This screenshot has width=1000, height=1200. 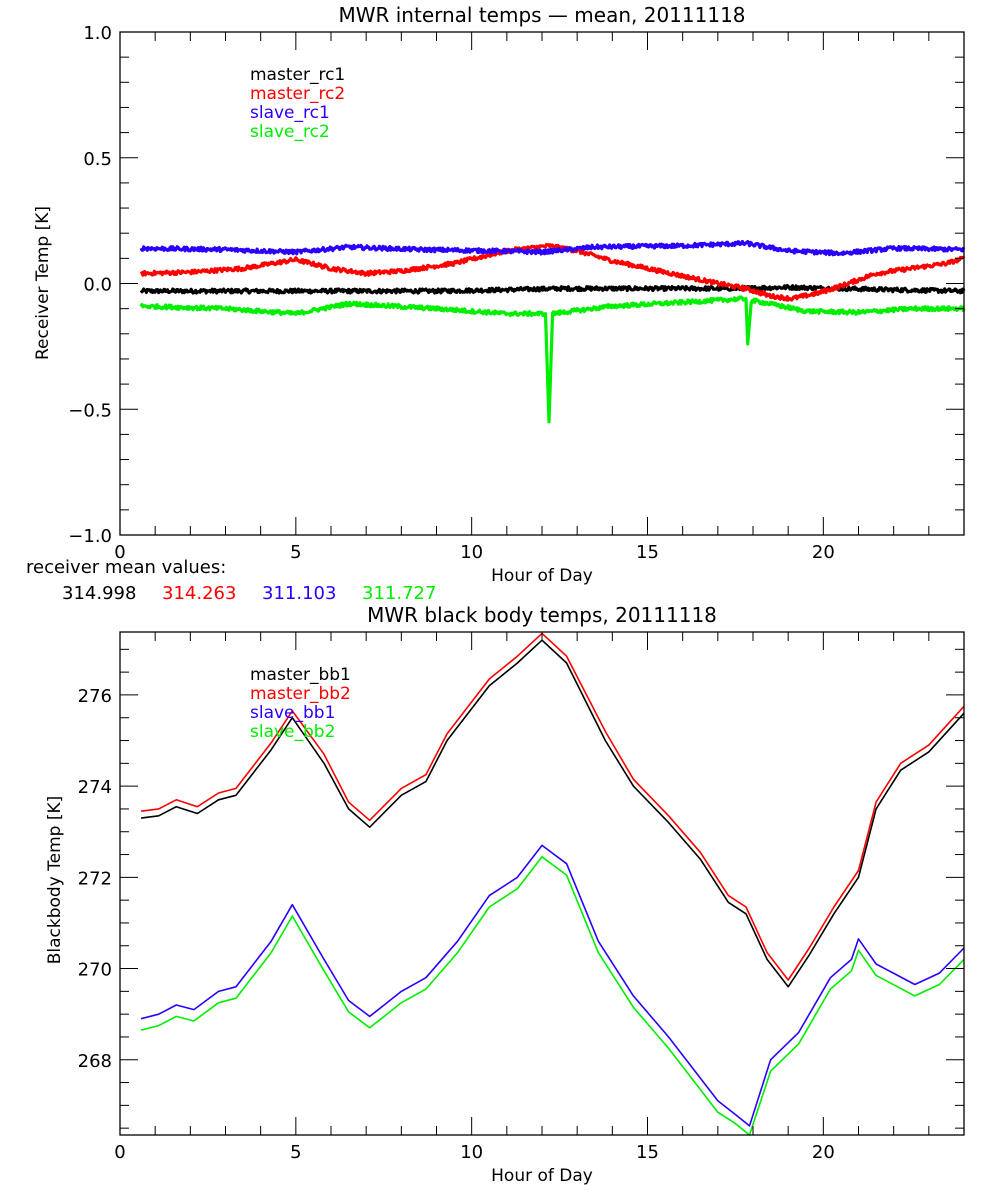 I want to click on legend-entry-slave-bb1: slave_bb1, so click(x=292, y=713).